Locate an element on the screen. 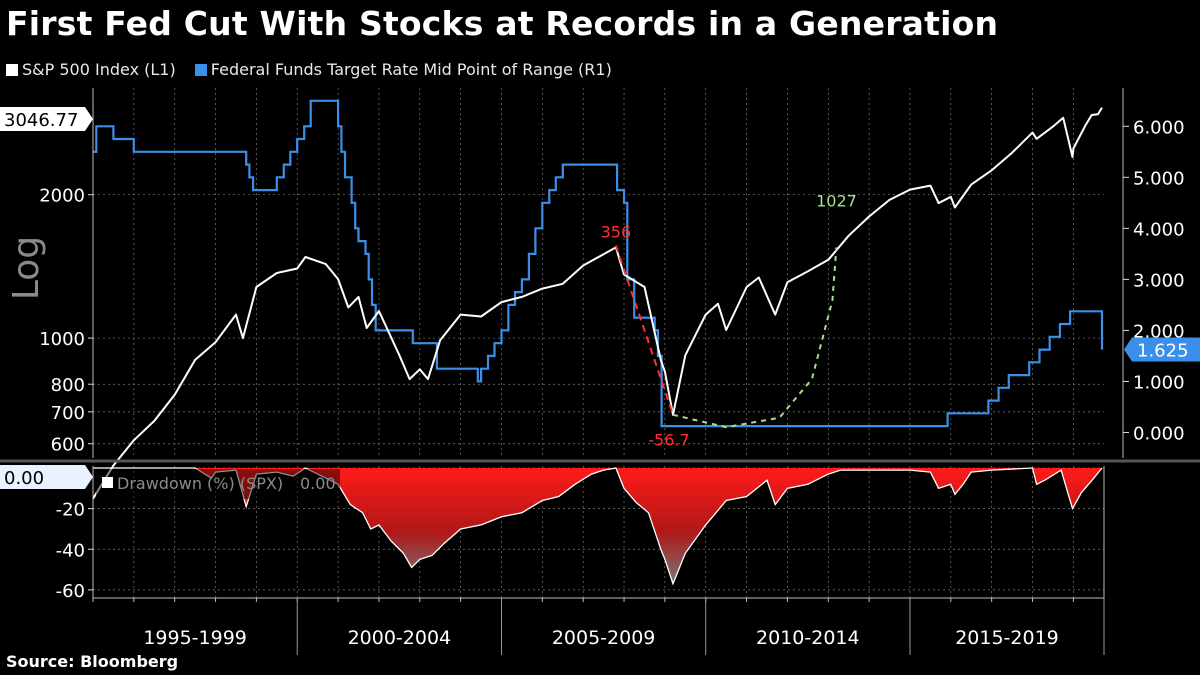  right-tick-label: 2.000 is located at coordinates (1159, 331).